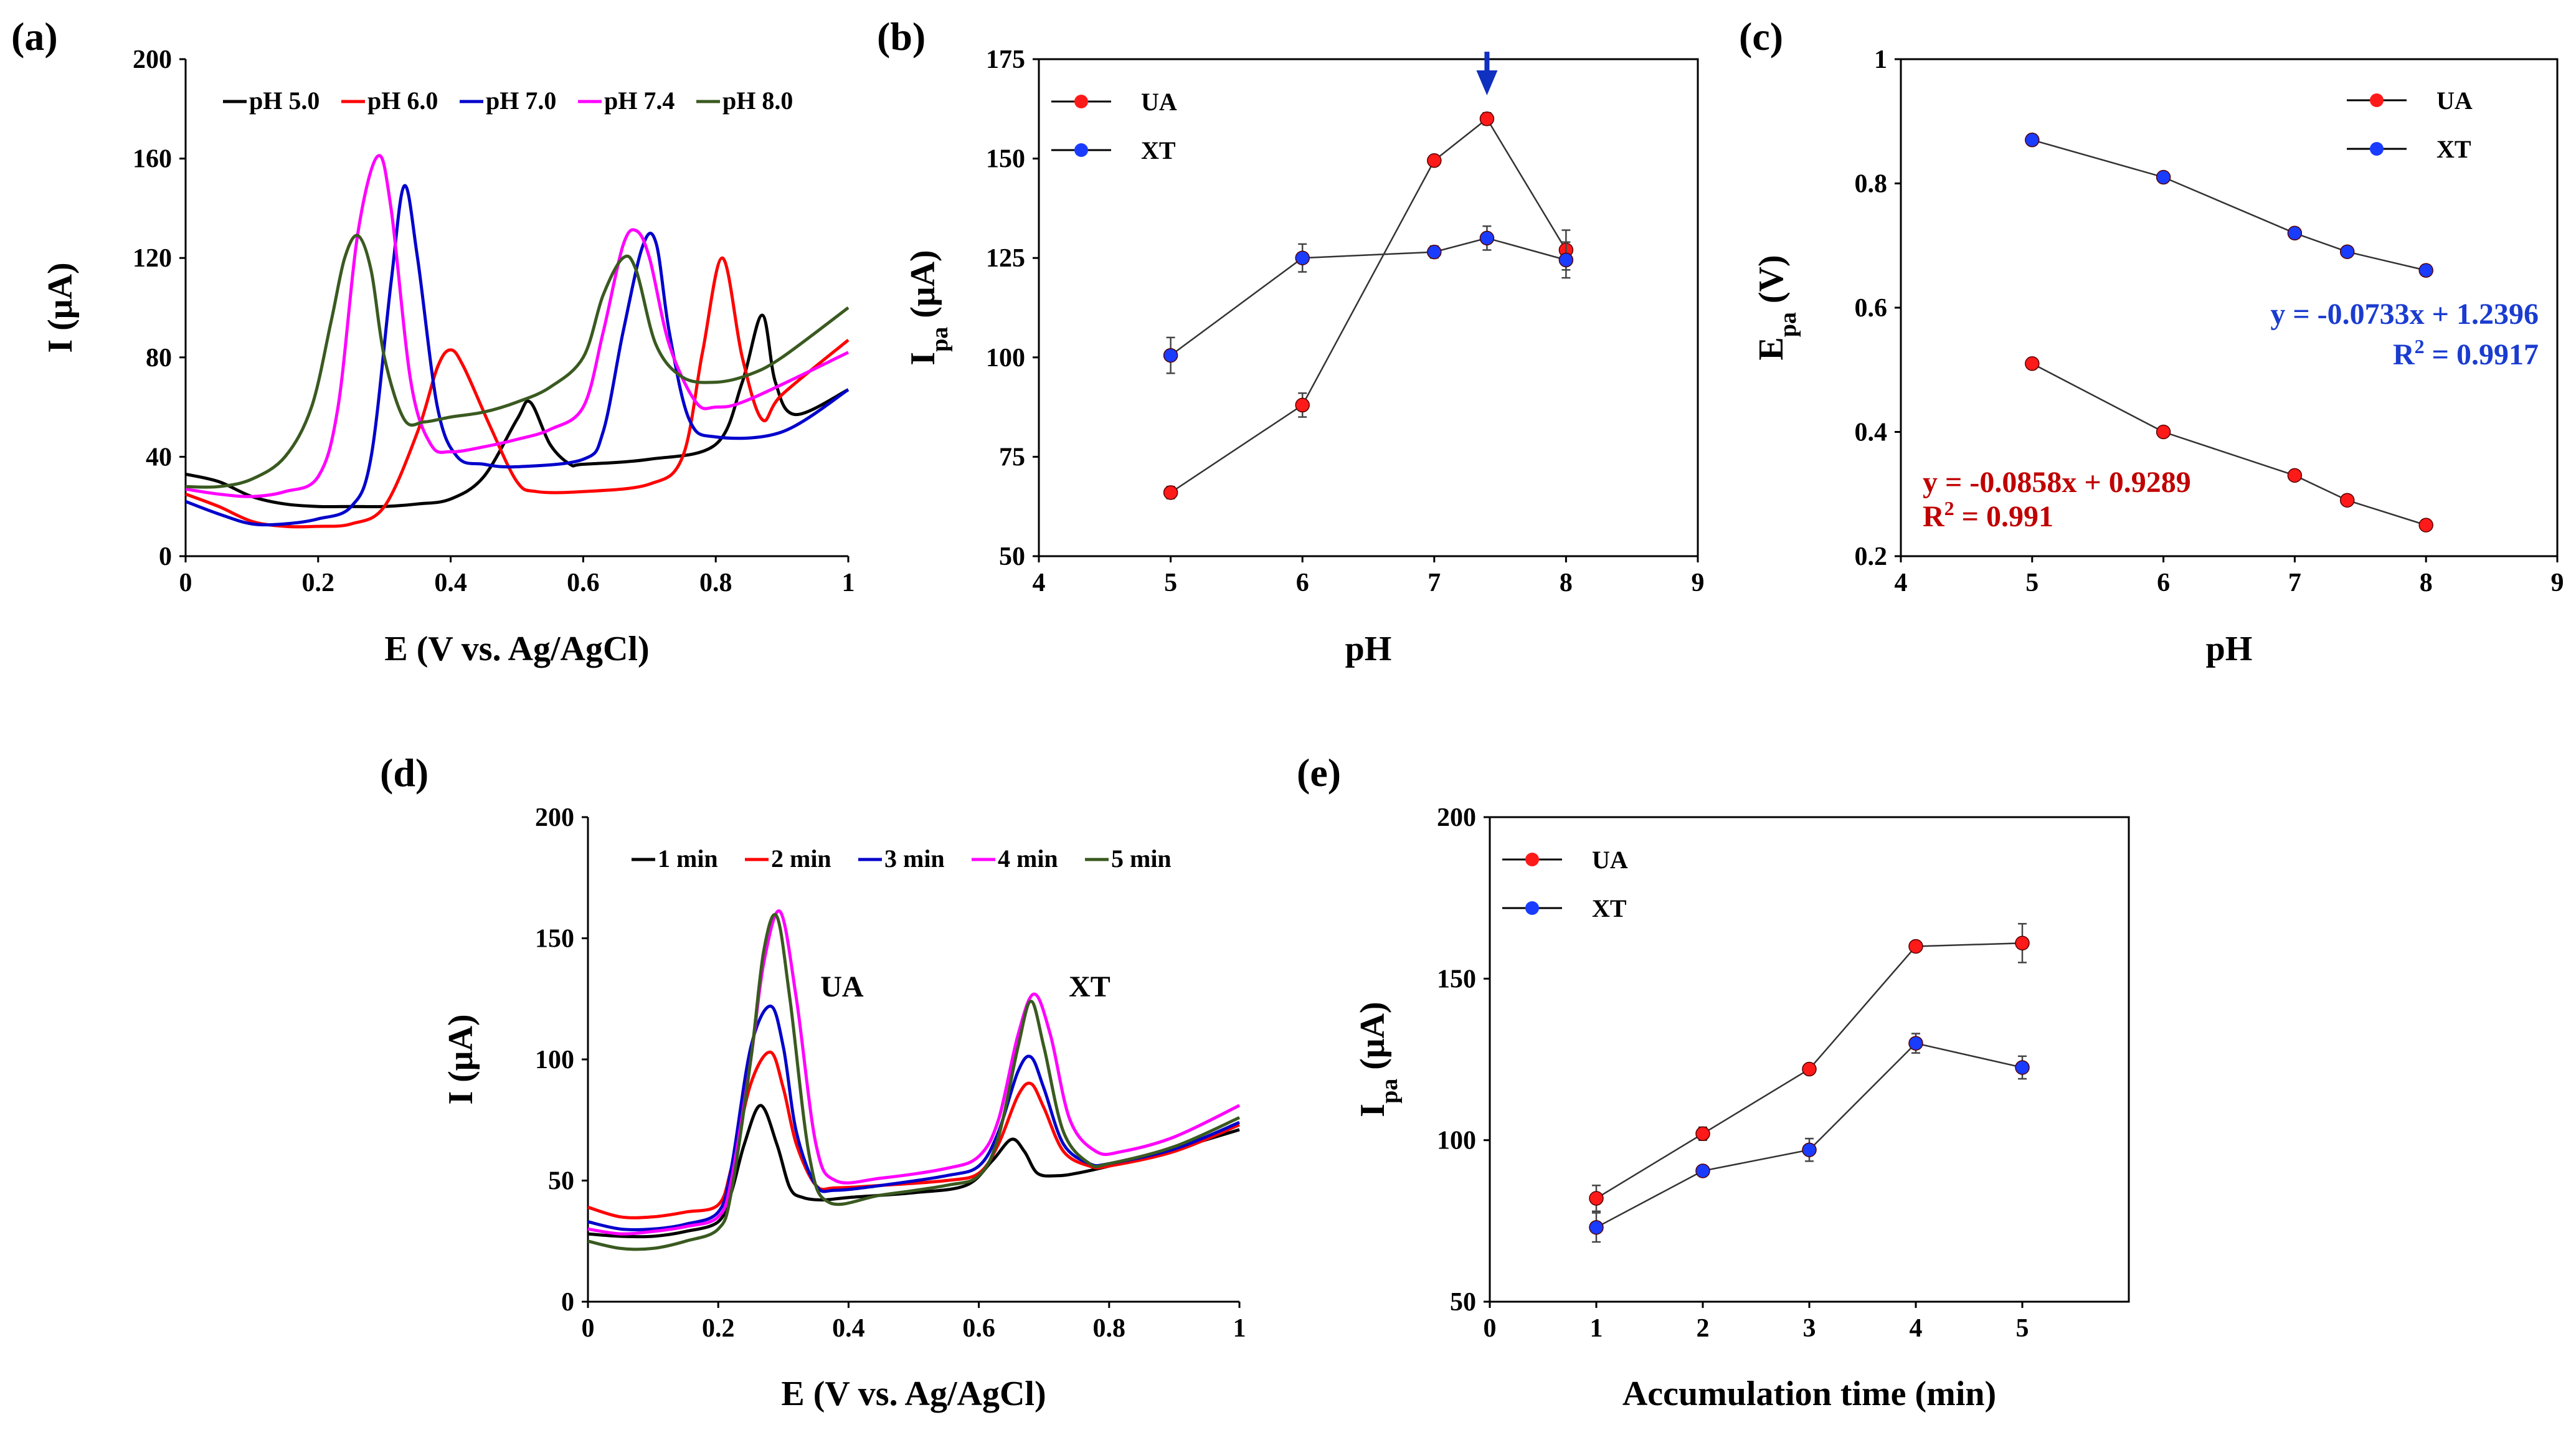 The height and width of the screenshot is (1430, 2576). Describe the element at coordinates (688, 859) in the screenshot. I see `legend-label: 1 min` at that location.